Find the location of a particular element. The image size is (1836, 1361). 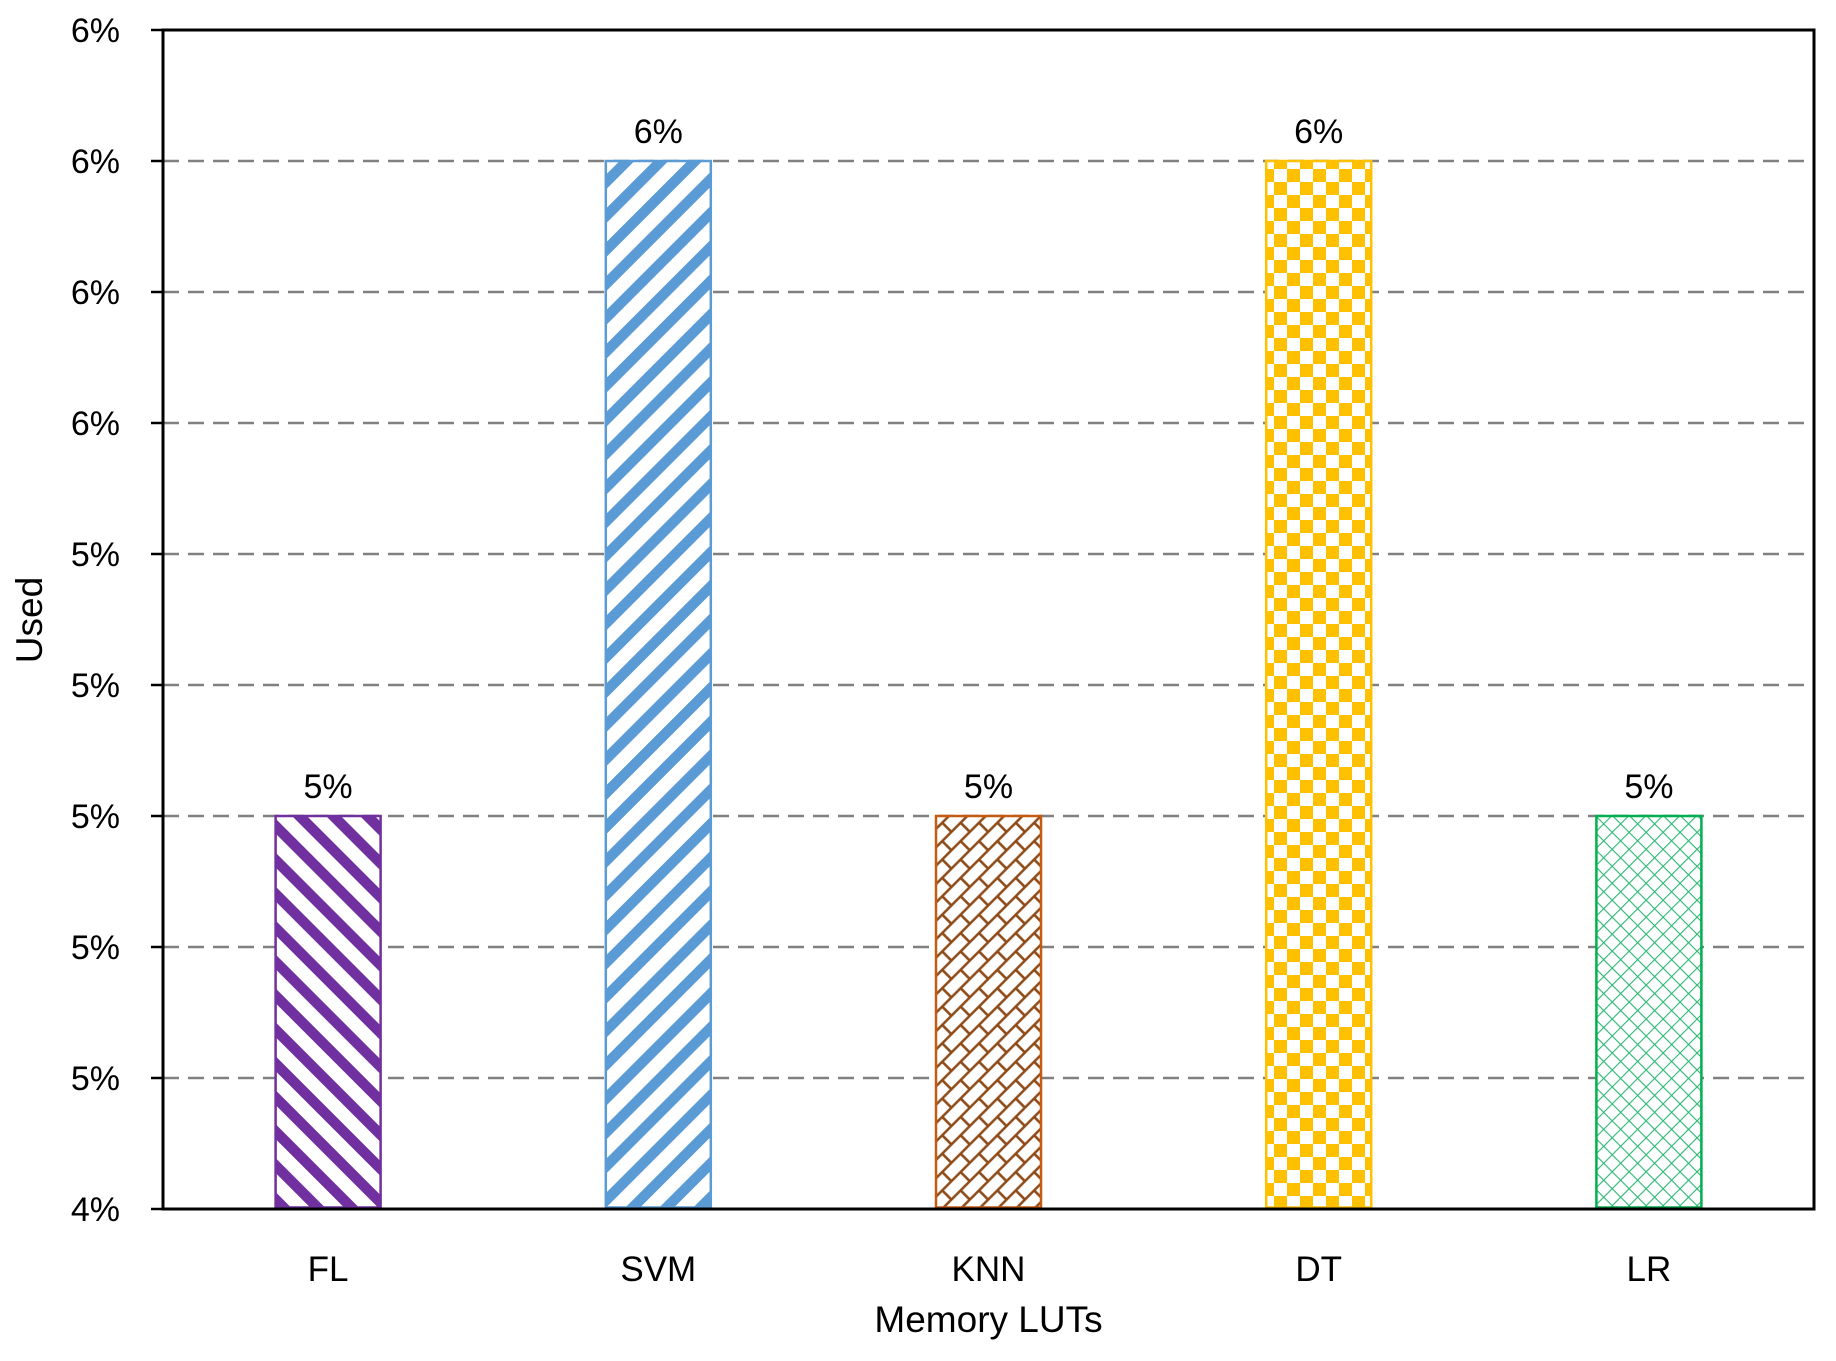

x-category-label: SVM is located at coordinates (658, 1269).